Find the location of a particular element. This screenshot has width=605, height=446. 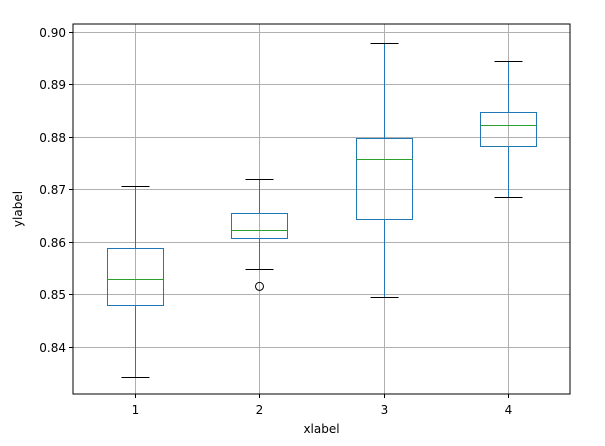

y-tick-label: 0.89 is located at coordinates (52, 85).